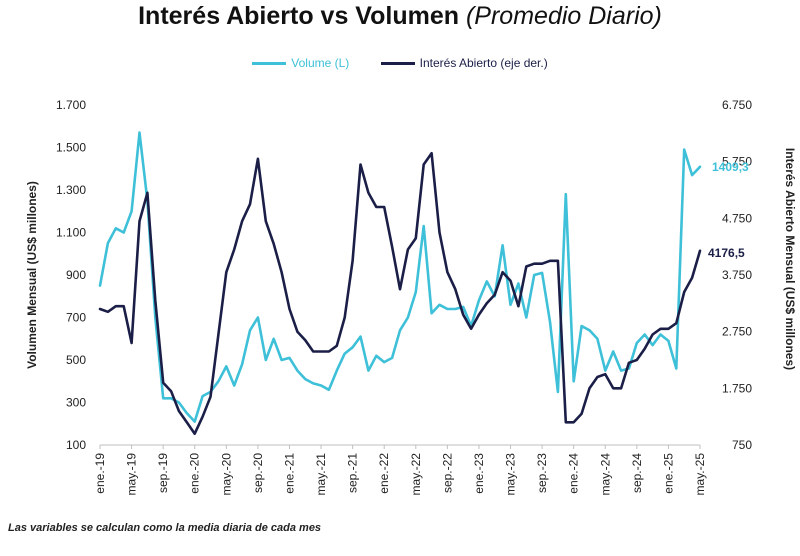 This screenshot has height=556, width=800. I want to click on chart-legend: Volume (L) Interés Abierto (eje der.), so click(400, 63).